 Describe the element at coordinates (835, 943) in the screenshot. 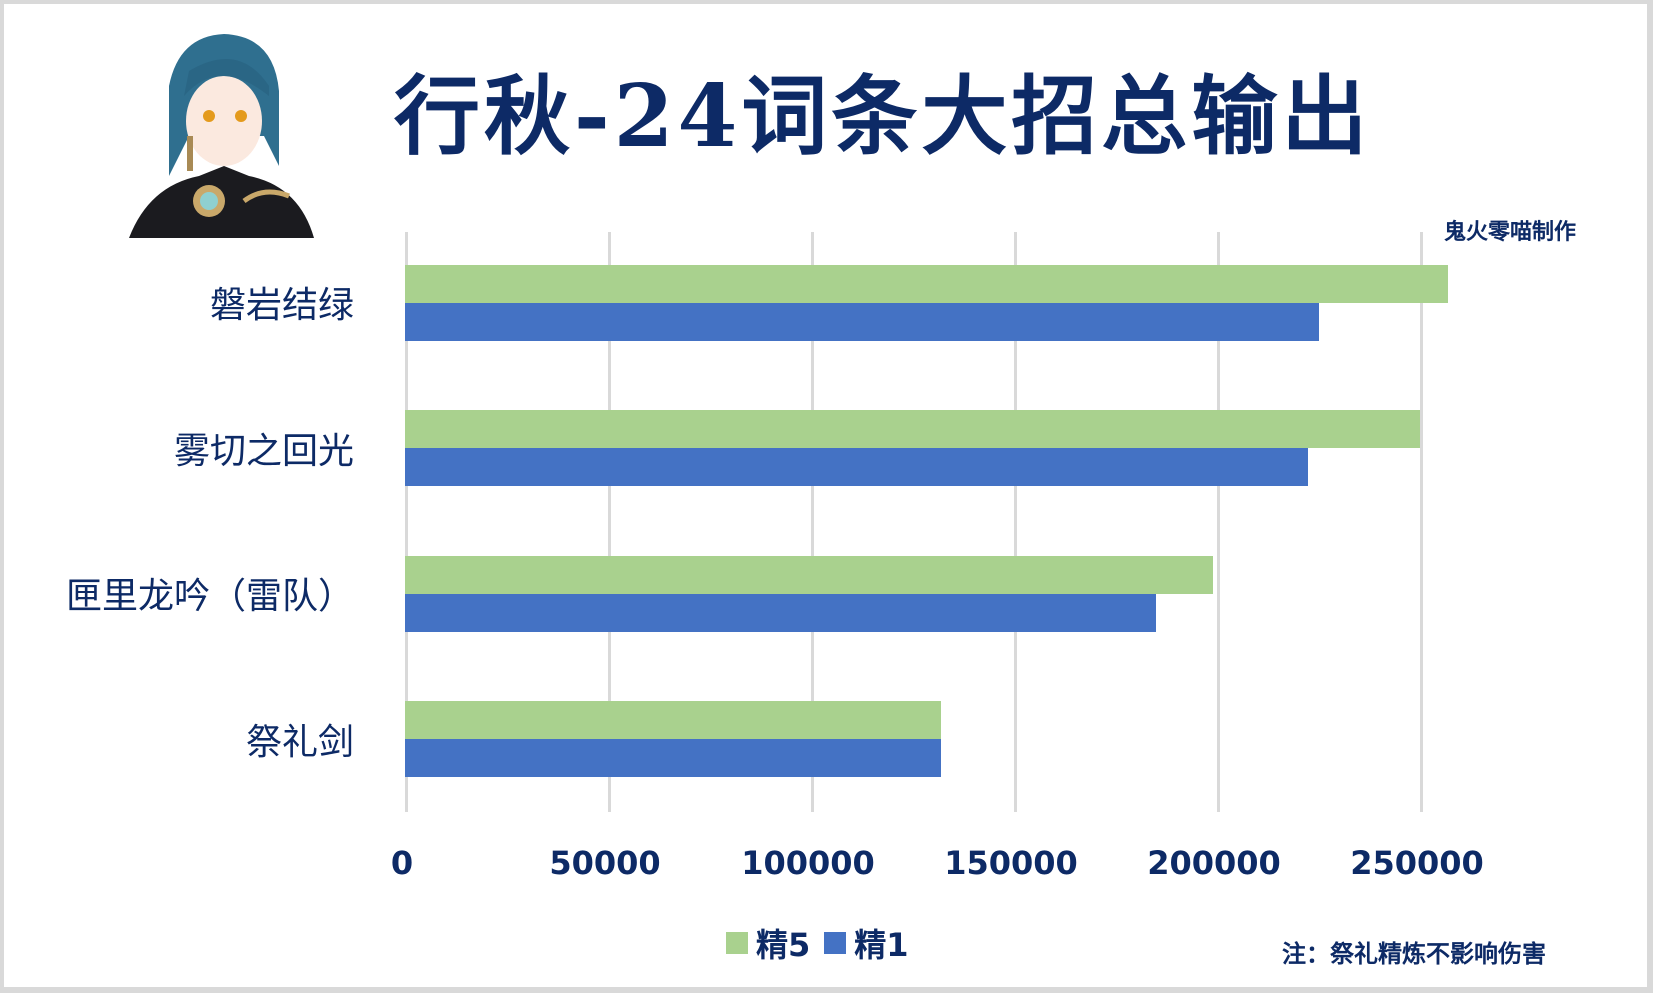

I see `legend-swatch-blue` at that location.